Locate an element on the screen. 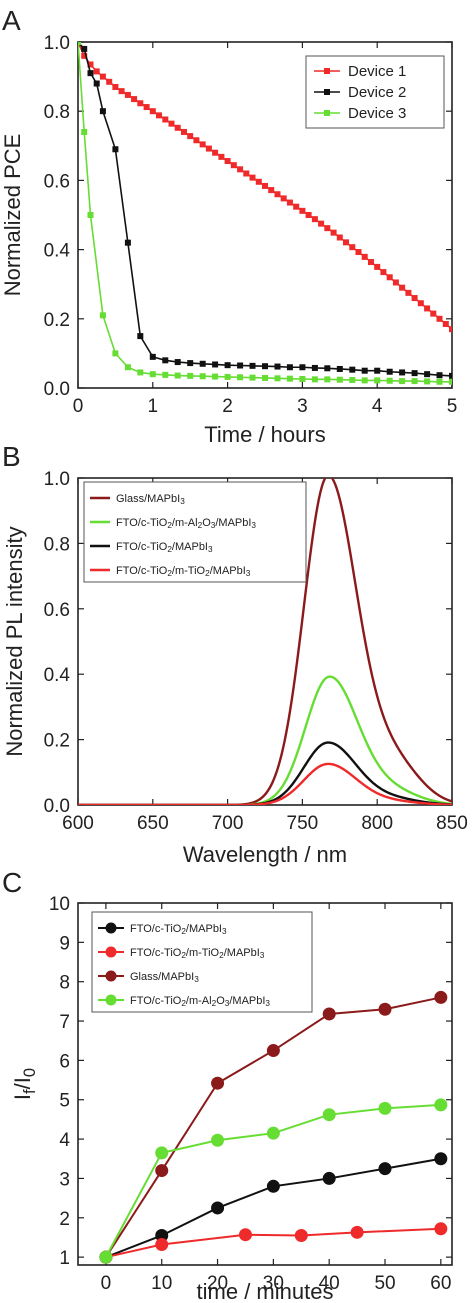 Image resolution: width=474 pixels, height=1303 pixels. label-part: f is located at coordinates (30, 1091).